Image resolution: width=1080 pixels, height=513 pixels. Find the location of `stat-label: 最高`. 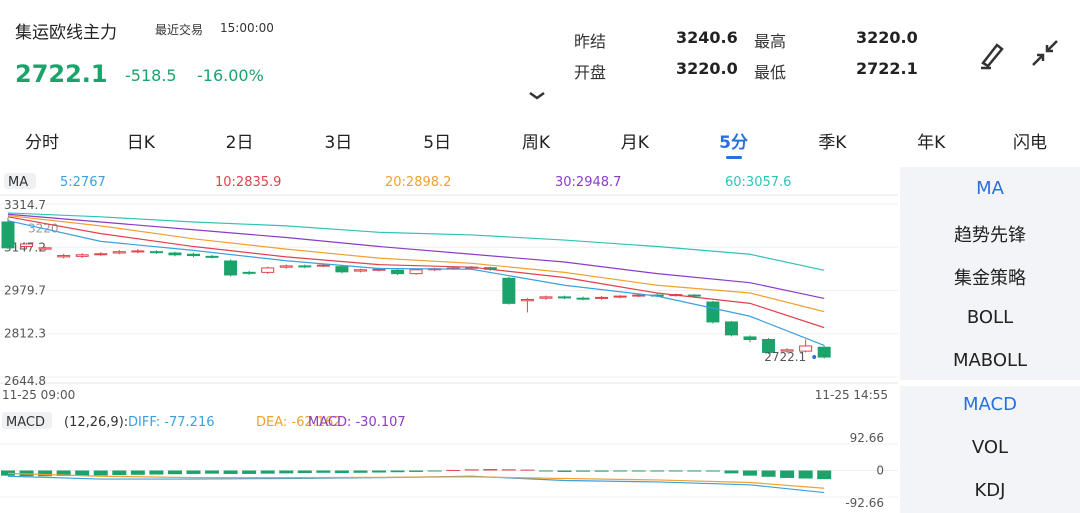

stat-label: 最高 is located at coordinates (770, 41).